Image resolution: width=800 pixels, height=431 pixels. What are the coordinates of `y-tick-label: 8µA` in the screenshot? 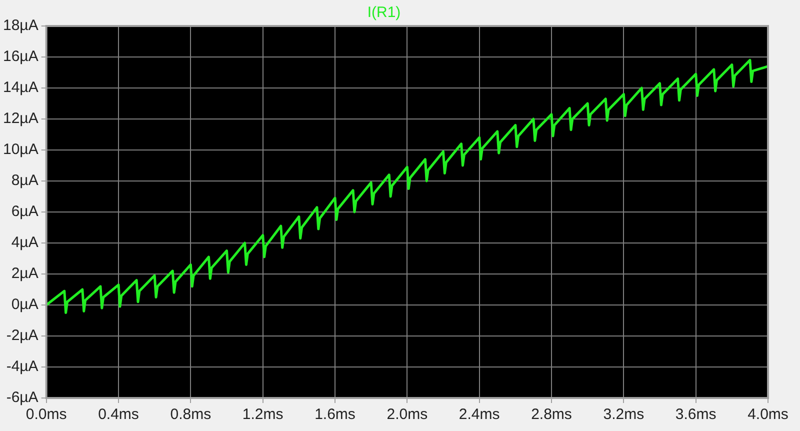 It's located at (24, 181).